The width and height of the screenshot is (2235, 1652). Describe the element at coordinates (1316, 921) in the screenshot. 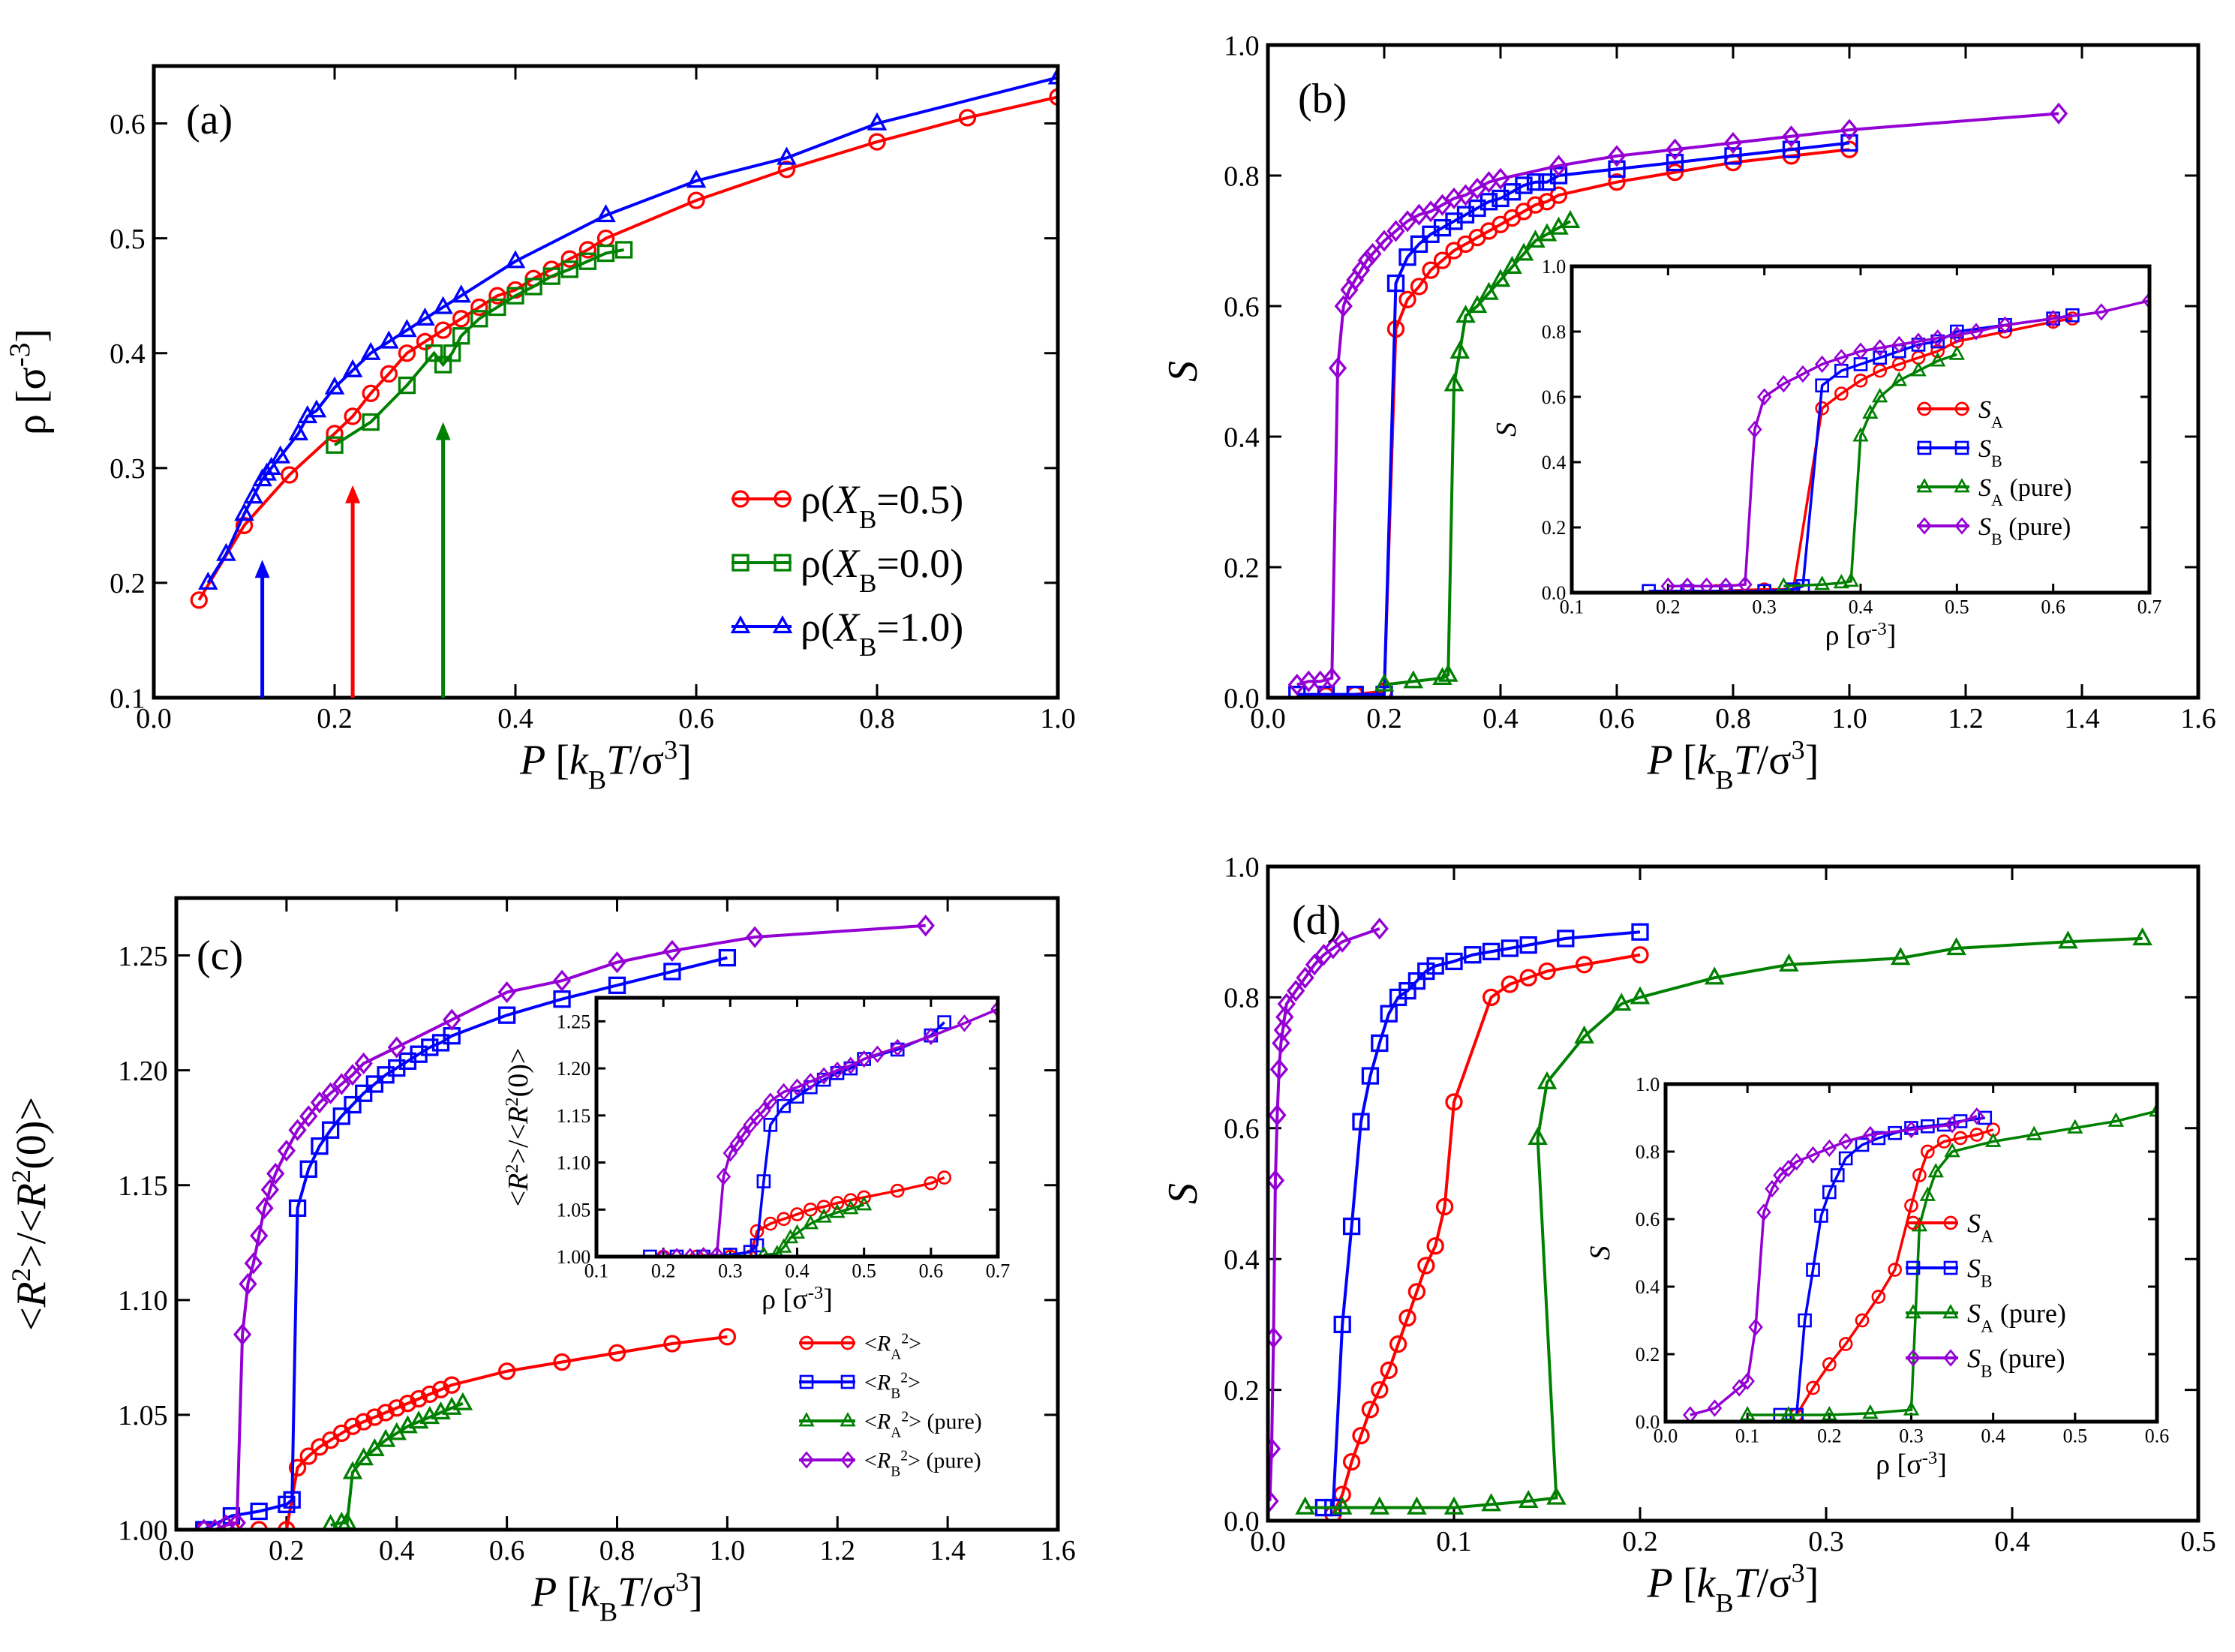

I see `panel-label: (d)` at that location.